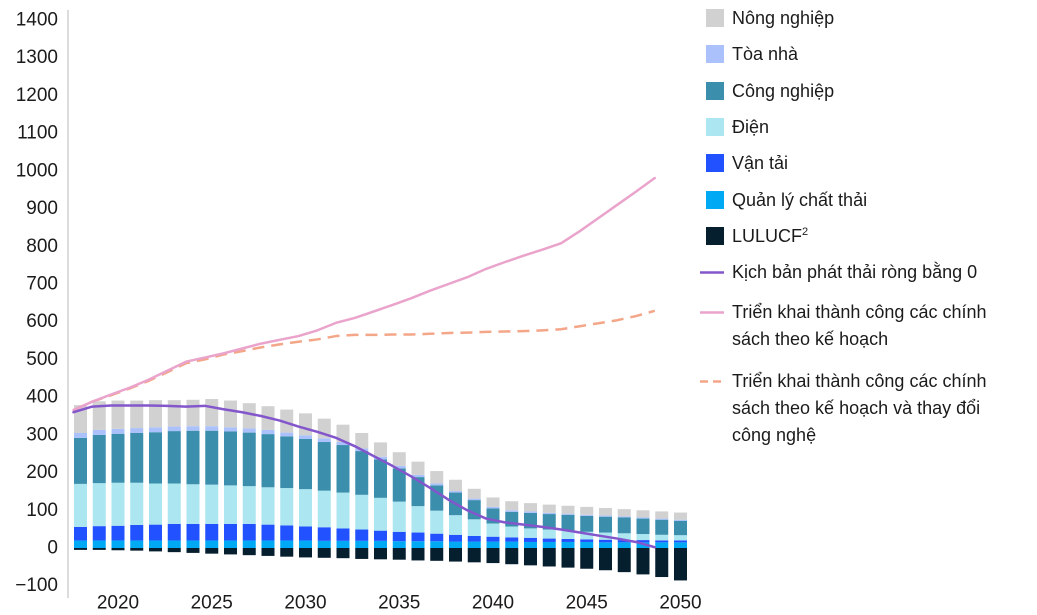  What do you see at coordinates (305, 603) in the screenshot?
I see `x-tick-label: 2030` at bounding box center [305, 603].